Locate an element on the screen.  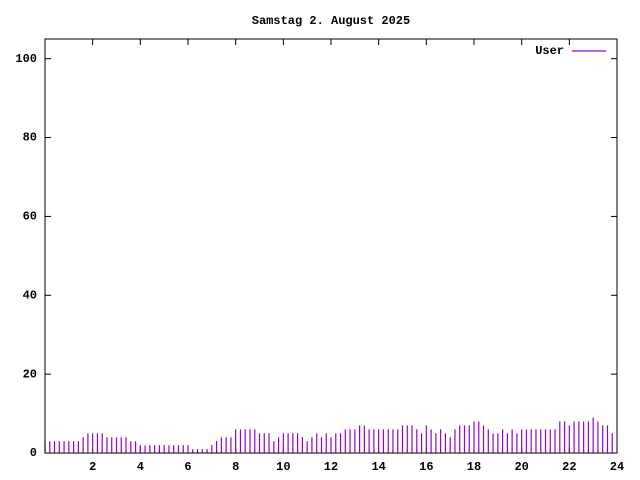
x-tick-label: 6 is located at coordinates (187, 467).